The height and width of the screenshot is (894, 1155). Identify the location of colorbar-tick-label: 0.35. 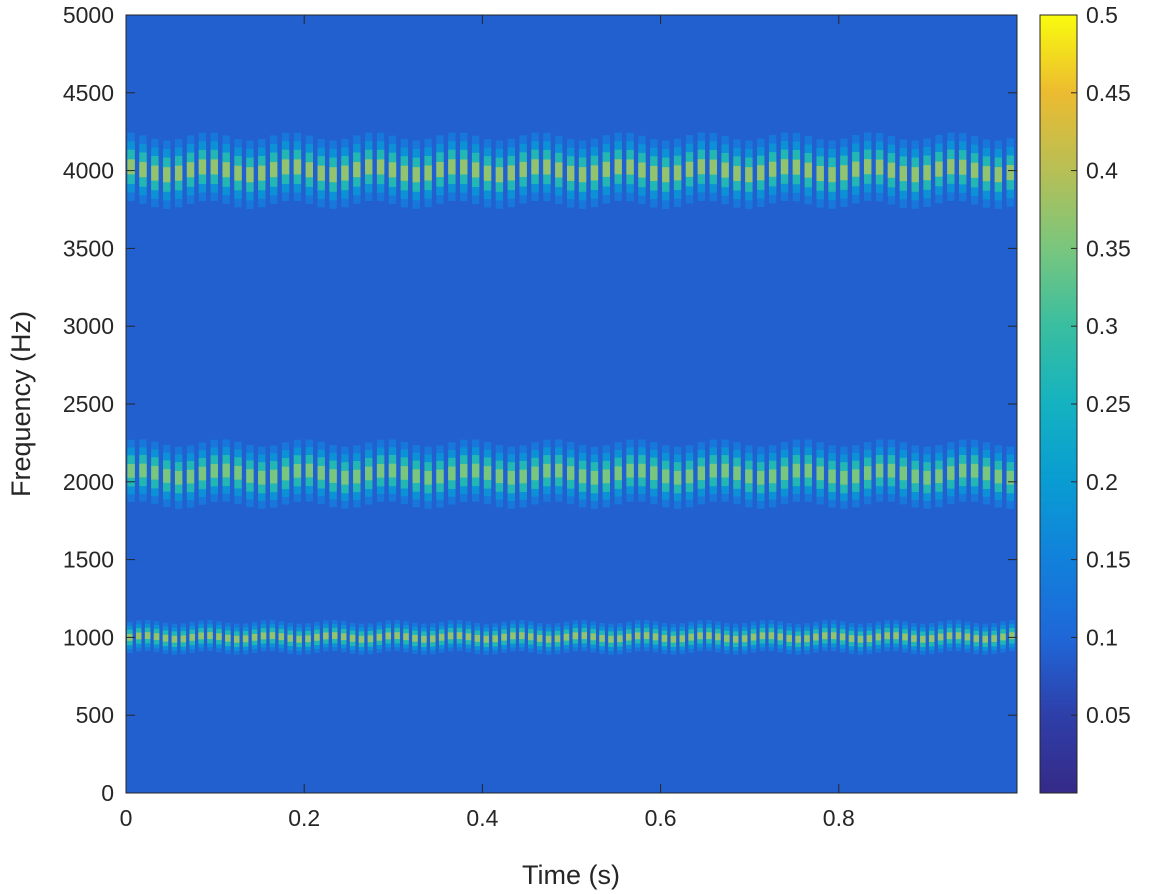
(1108, 248).